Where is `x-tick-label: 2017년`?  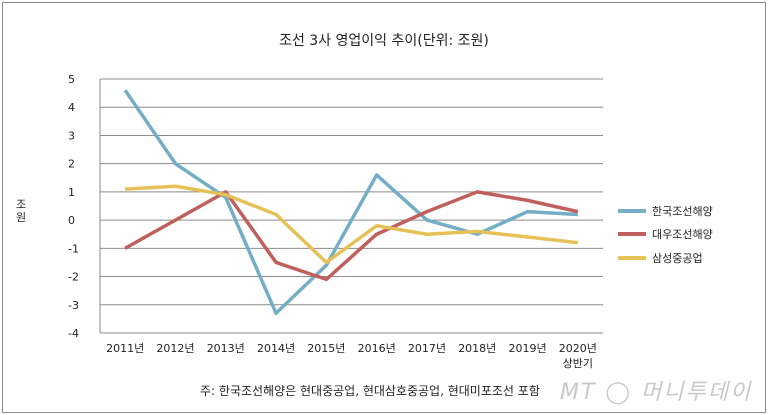
x-tick-label: 2017년 is located at coordinates (427, 348).